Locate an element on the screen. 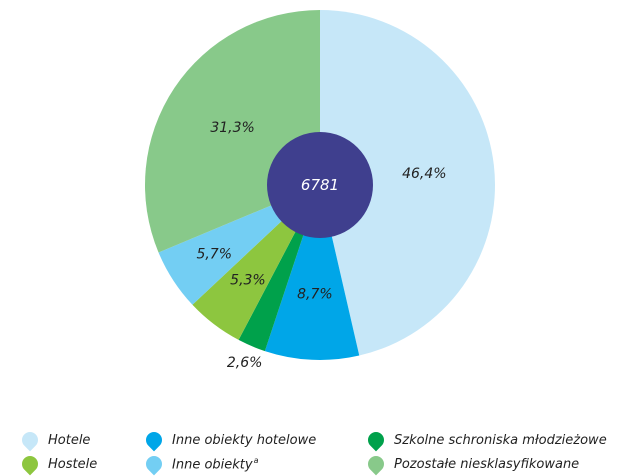 This screenshot has height=476, width=628. legend-label: Szkolne schroniska młodzieżowe is located at coordinates (500, 440).